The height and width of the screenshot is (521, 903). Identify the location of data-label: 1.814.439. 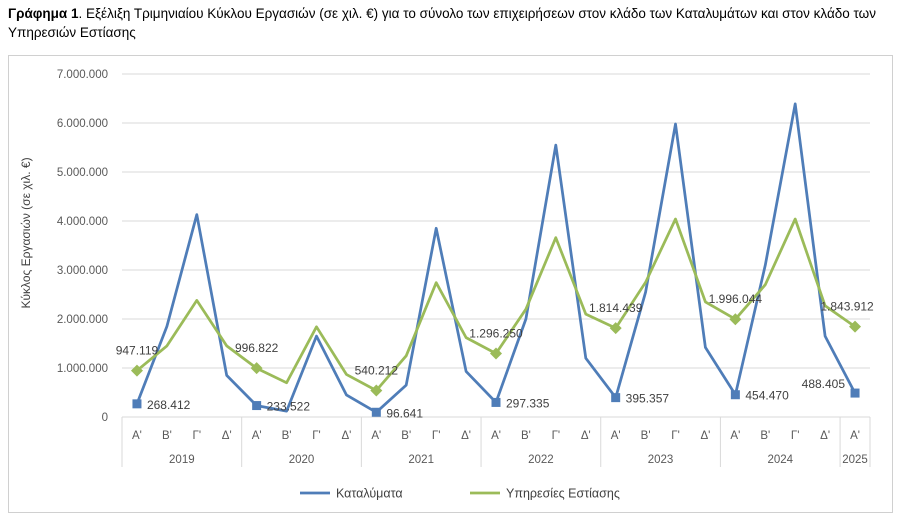
(616, 308).